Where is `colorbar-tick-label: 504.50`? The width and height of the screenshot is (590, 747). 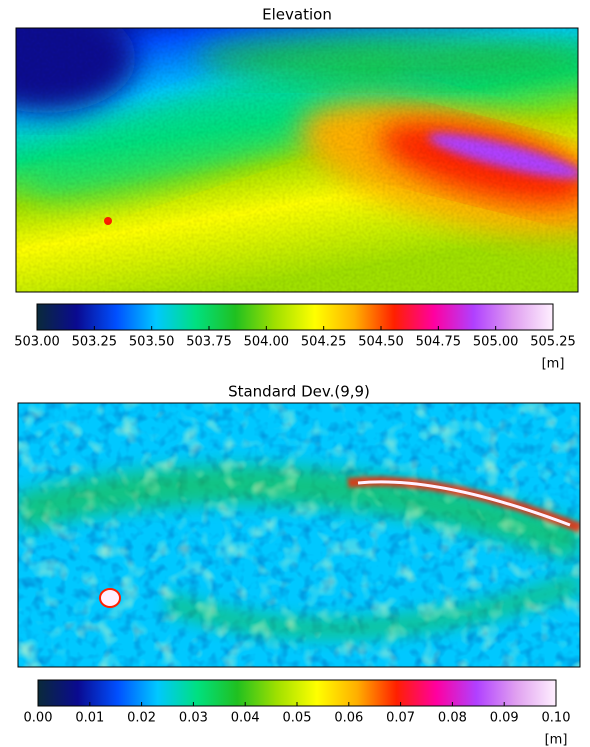
colorbar-tick-label: 504.50 is located at coordinates (381, 342).